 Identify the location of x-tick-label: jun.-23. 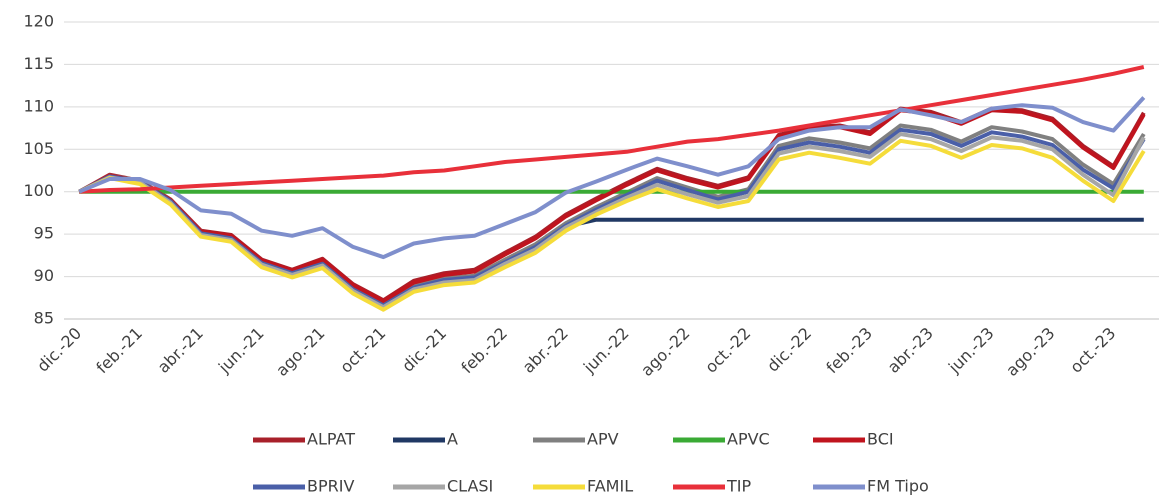
(971, 351).